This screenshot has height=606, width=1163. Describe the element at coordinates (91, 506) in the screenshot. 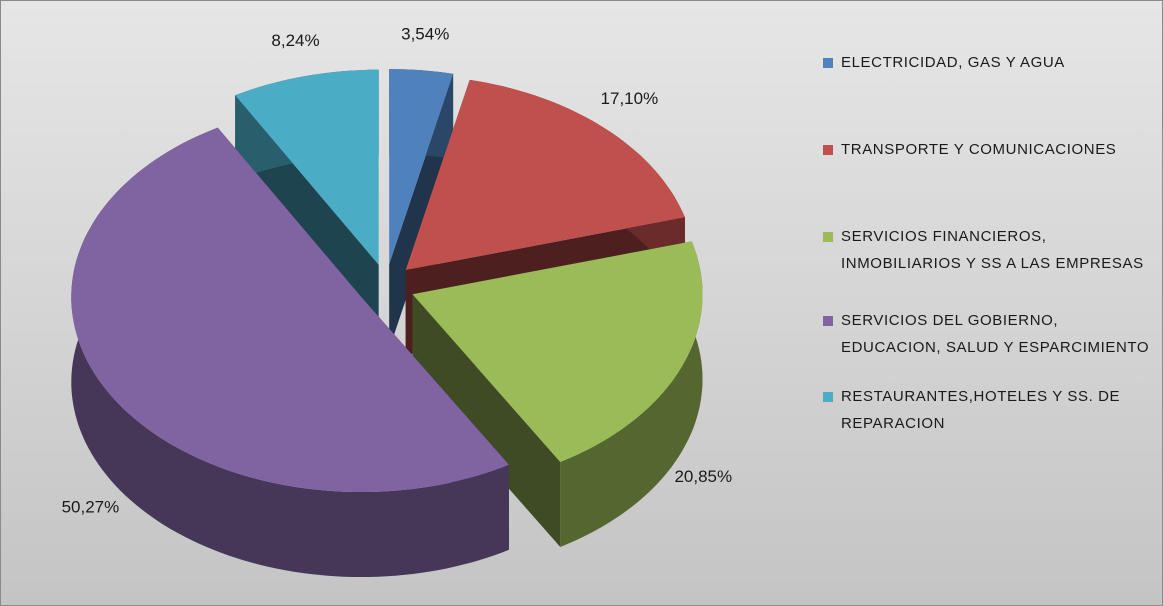

I see `data-label: 50,27%` at that location.